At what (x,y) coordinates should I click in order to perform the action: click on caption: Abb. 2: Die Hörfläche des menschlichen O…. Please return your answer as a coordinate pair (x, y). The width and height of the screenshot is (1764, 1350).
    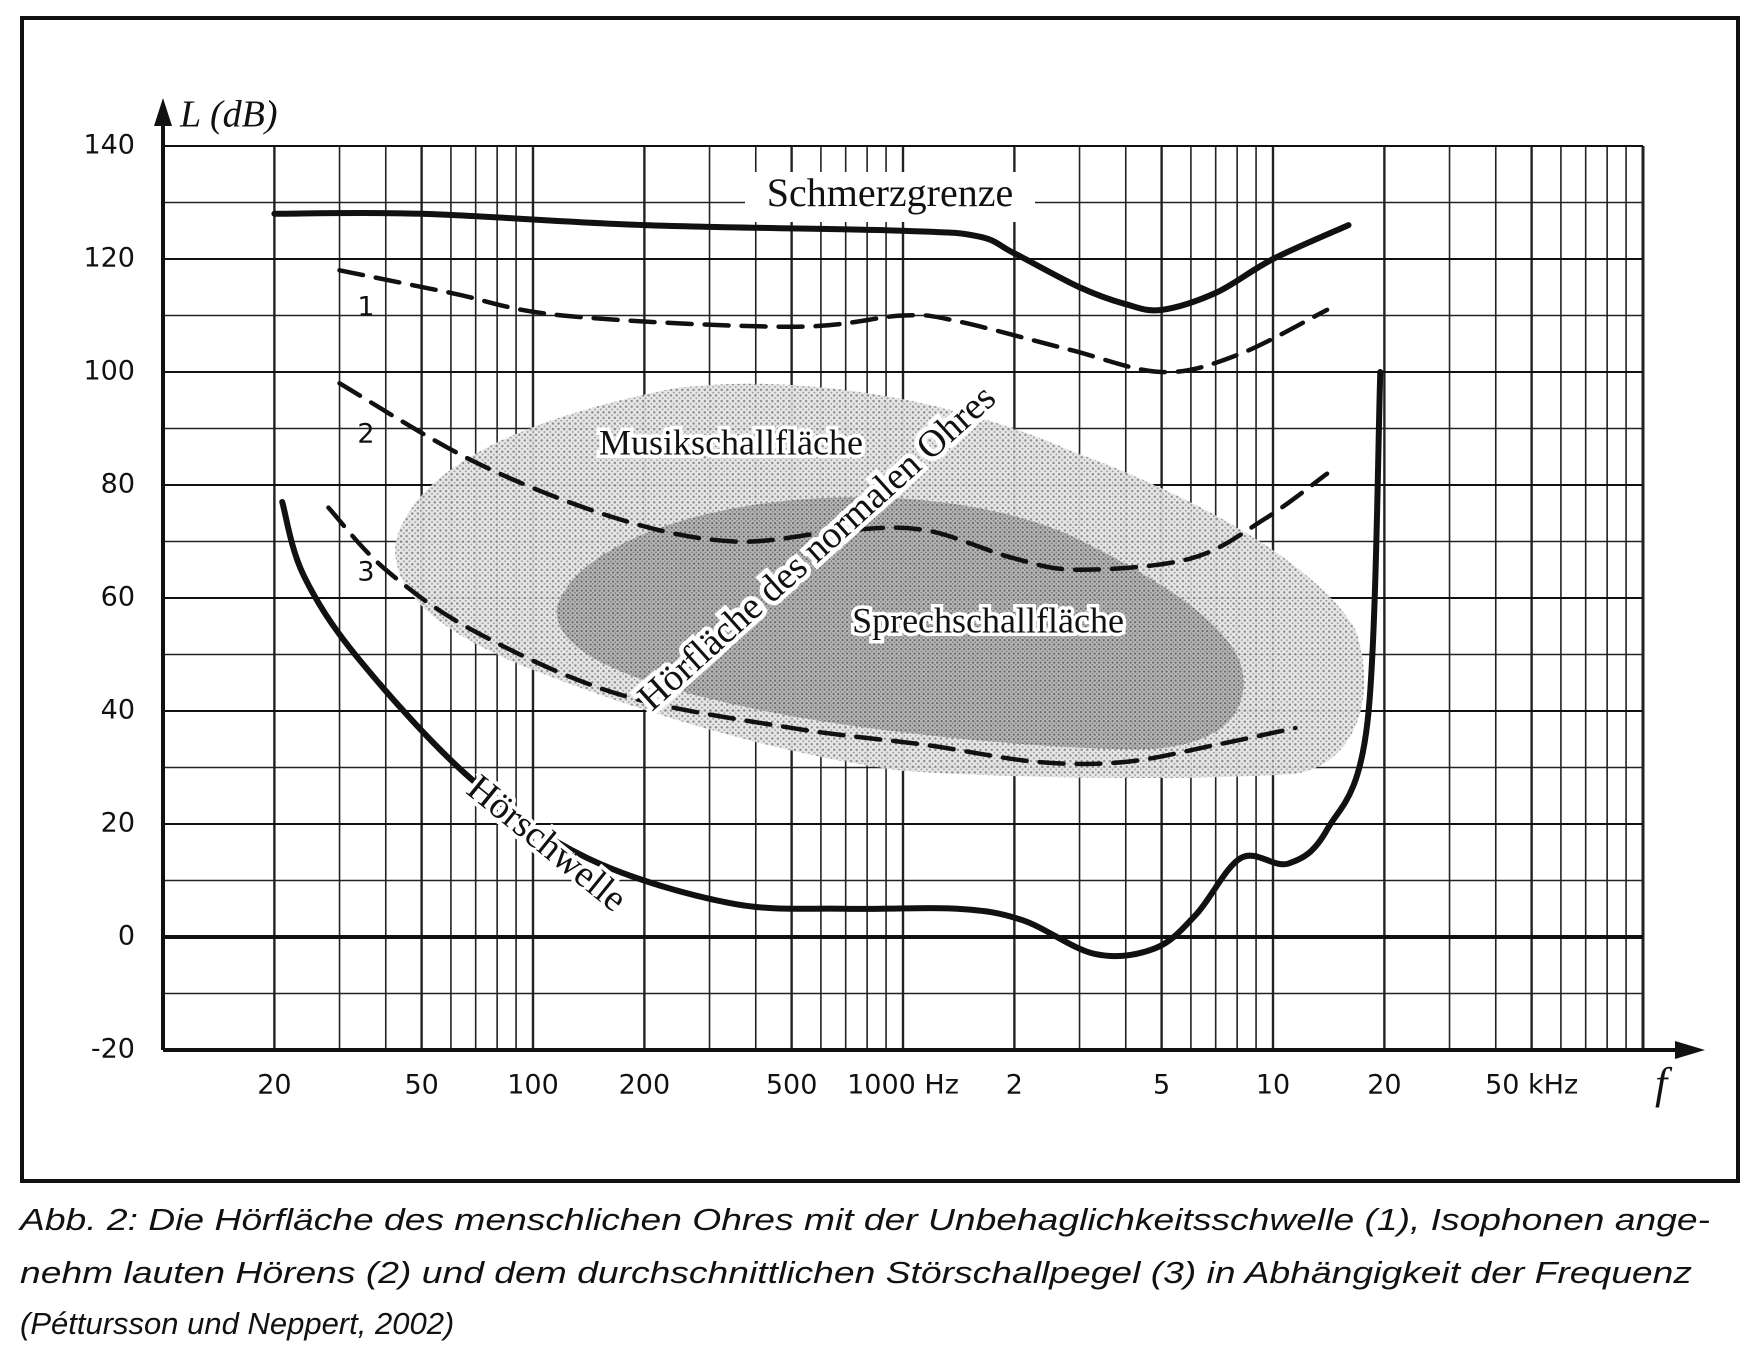
    Looking at the image, I should click on (864, 1219).